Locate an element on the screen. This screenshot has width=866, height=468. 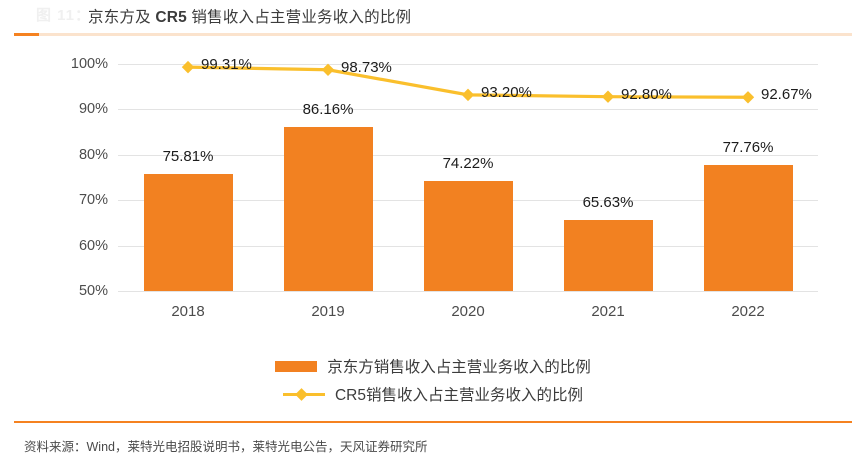
bar-value-label: 86.16% is located at coordinates (328, 109).